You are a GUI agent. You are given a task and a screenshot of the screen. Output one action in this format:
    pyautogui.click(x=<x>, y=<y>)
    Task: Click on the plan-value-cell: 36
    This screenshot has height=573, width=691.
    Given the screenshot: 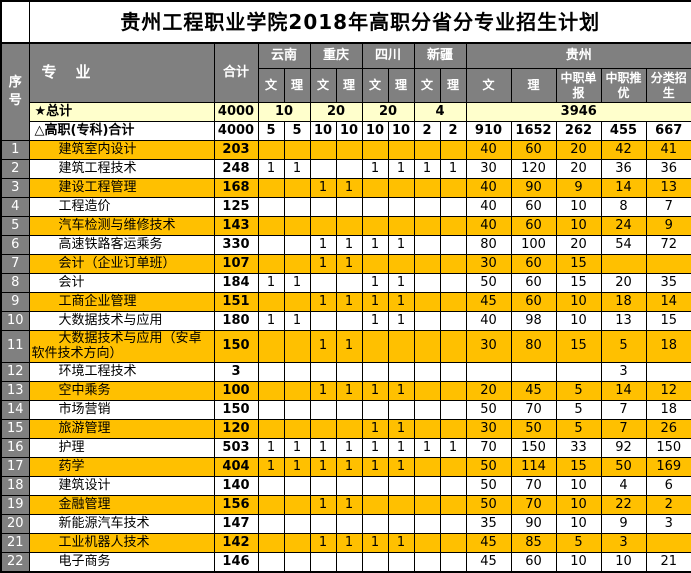 What is the action you would take?
    pyautogui.click(x=623, y=169)
    